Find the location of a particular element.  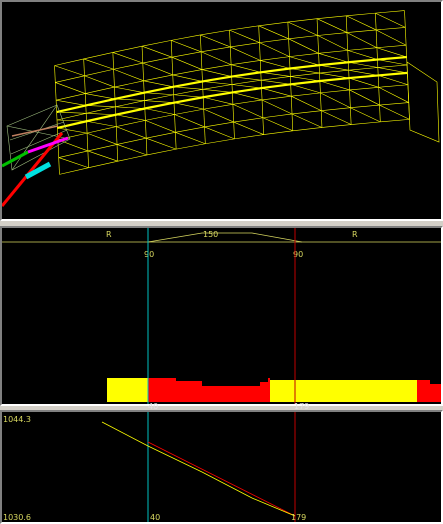

elevation-red-line is located at coordinates (221, 479).